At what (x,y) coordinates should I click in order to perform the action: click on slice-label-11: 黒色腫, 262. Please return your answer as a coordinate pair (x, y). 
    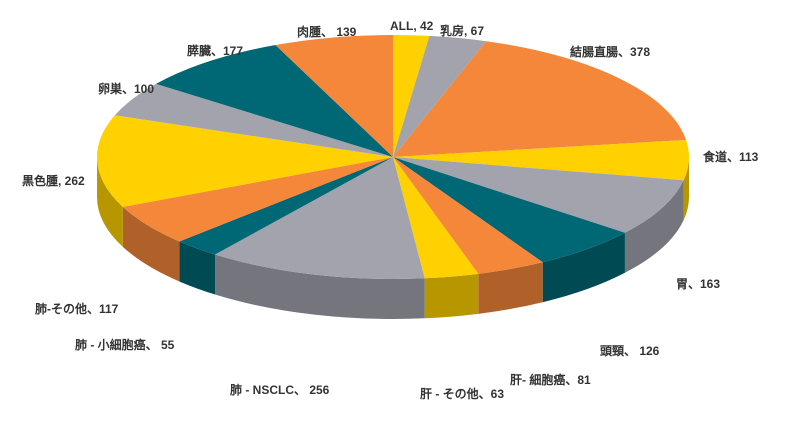
    Looking at the image, I should click on (53, 180).